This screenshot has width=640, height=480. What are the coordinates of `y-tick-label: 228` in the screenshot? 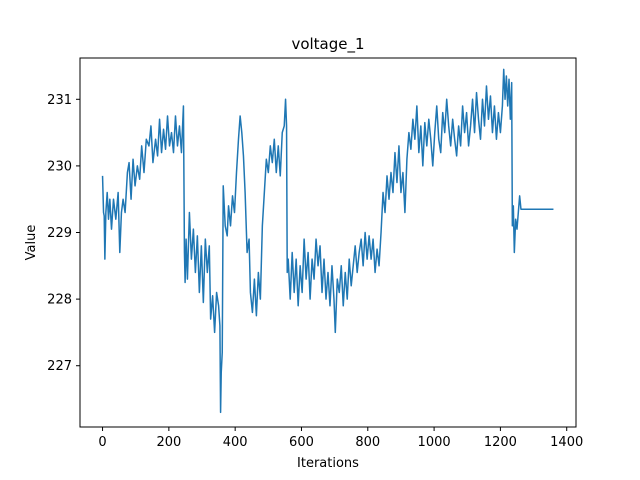 It's located at (59, 300).